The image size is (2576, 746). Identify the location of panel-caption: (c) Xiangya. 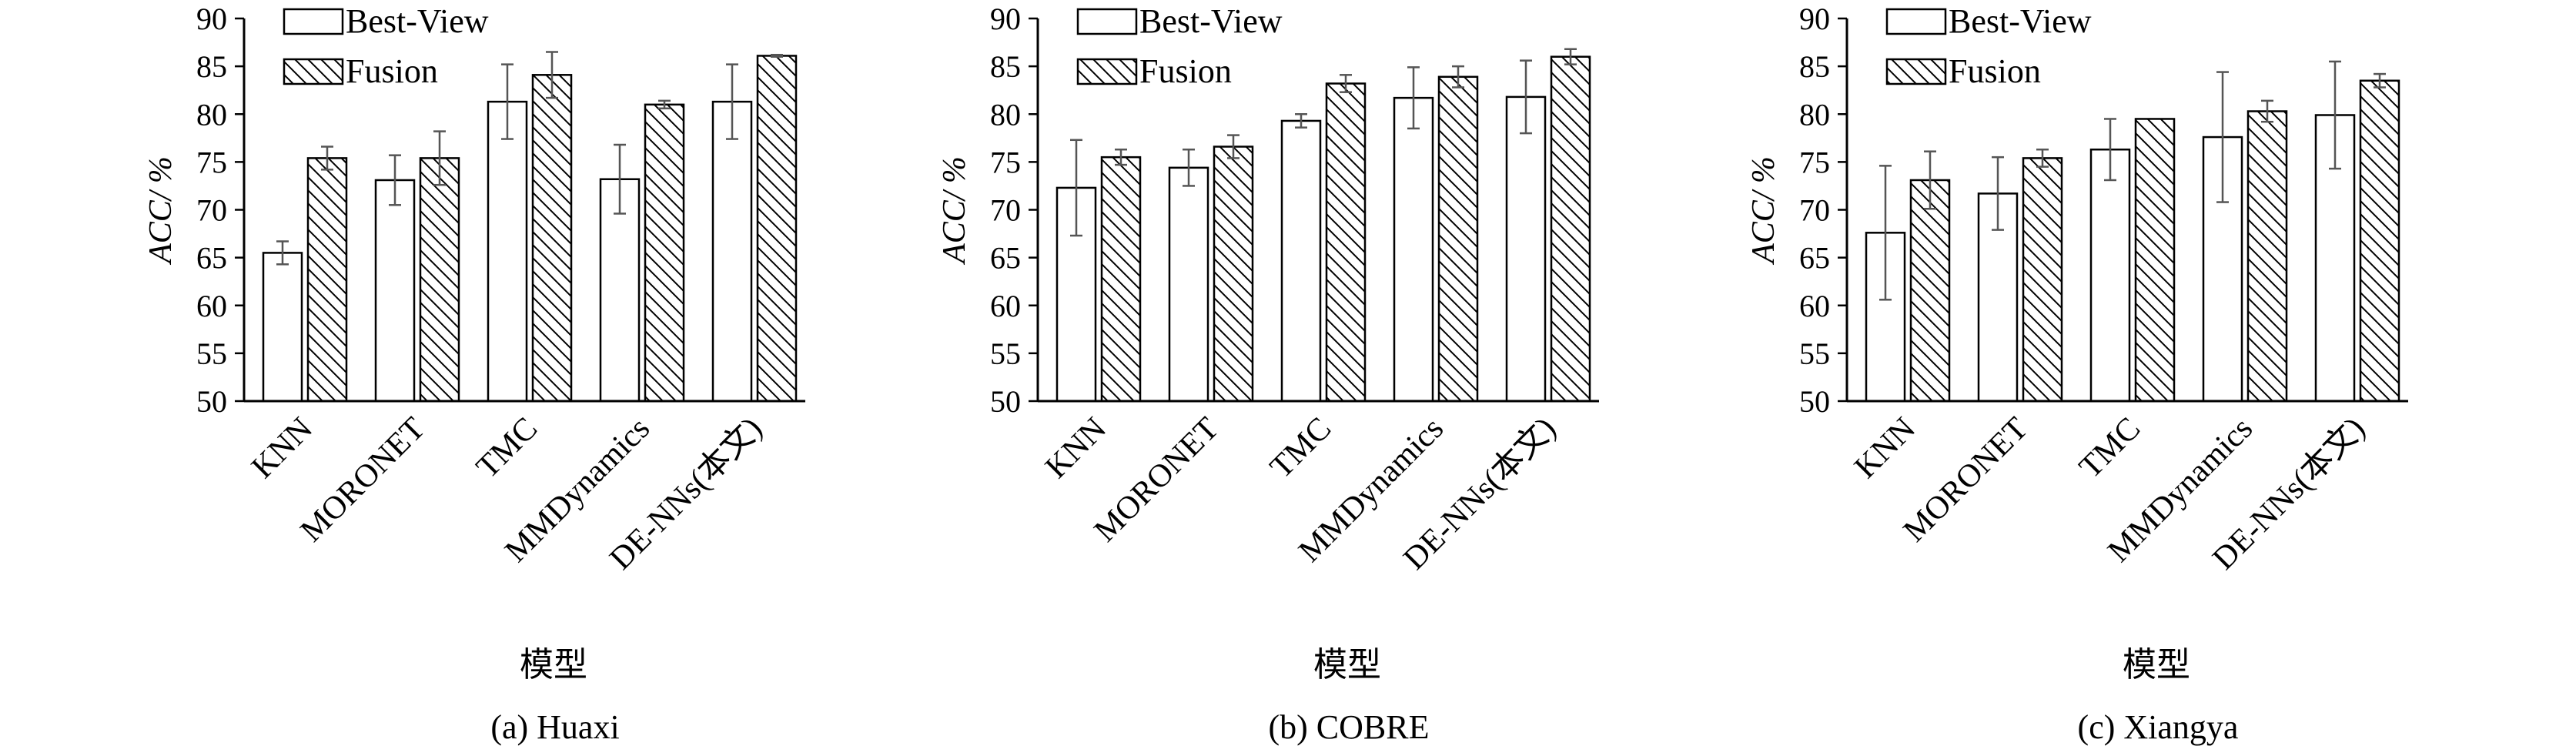
(2159, 727).